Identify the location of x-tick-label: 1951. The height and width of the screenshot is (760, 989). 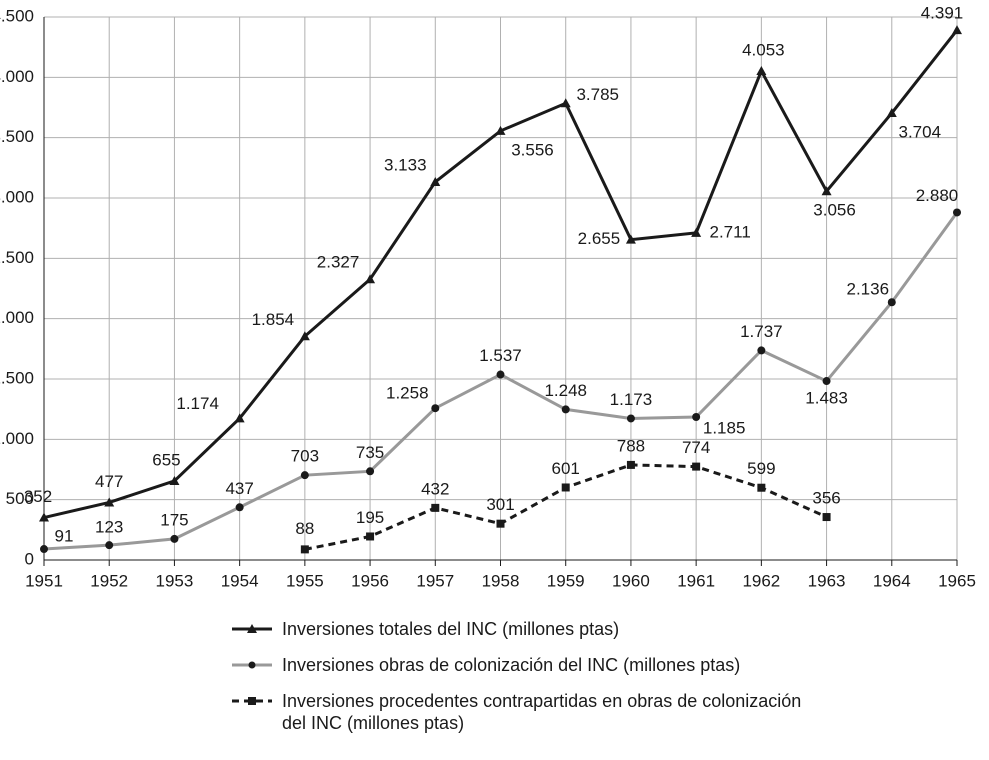
(44, 580).